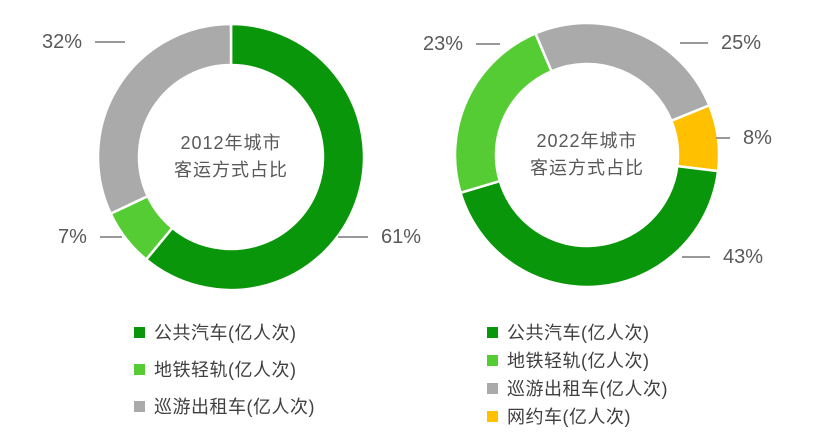 Image resolution: width=828 pixels, height=438 pixels. What do you see at coordinates (164, 118) in the screenshot?
I see `donut-slice-taxi` at bounding box center [164, 118].